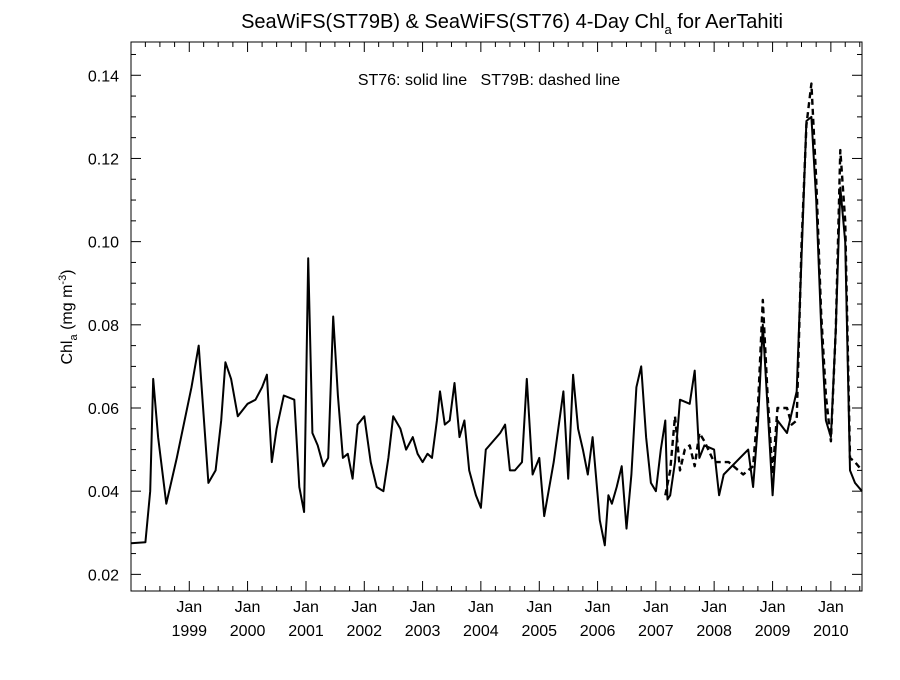 This screenshot has height=680, width=900. I want to click on series-line-st79b, so click(763, 289).